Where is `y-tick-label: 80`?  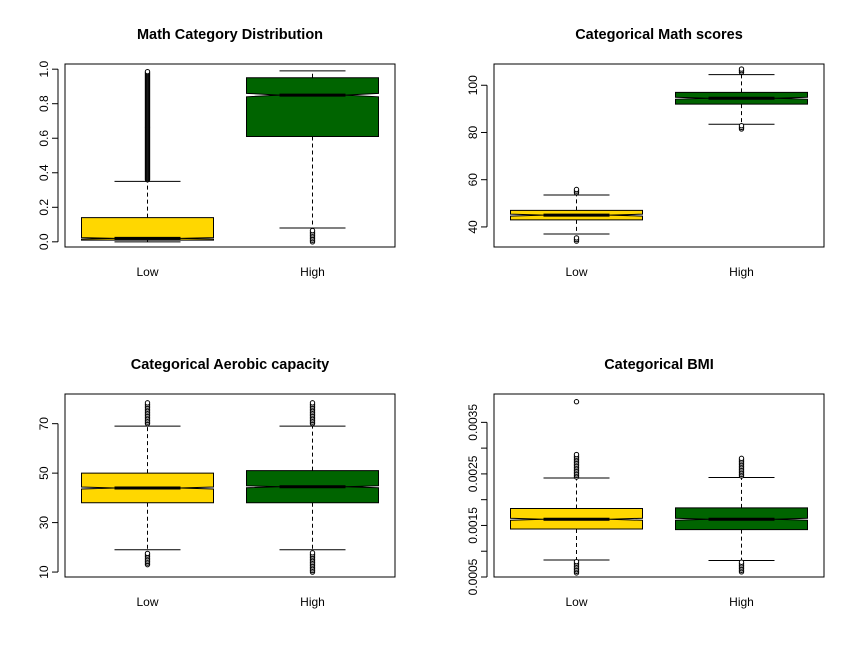
y-tick-label: 80 is located at coordinates (473, 132).